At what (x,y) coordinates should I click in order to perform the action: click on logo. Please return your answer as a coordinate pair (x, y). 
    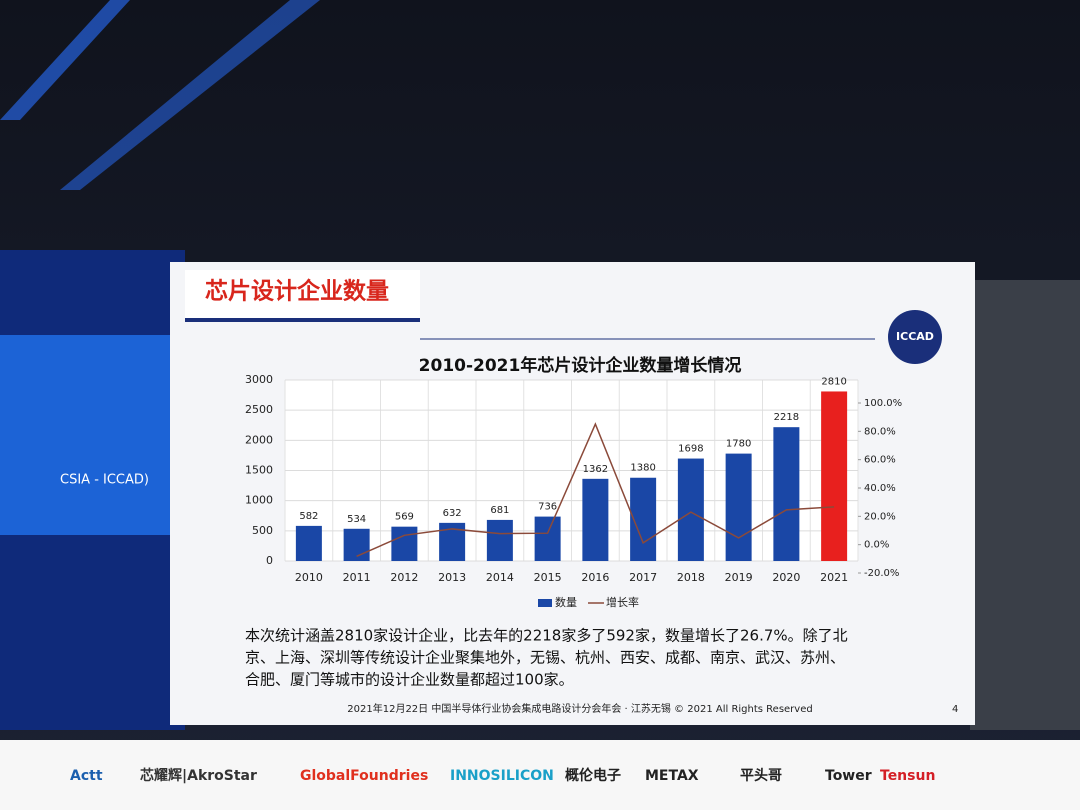
    Looking at the image, I should click on (915, 337).